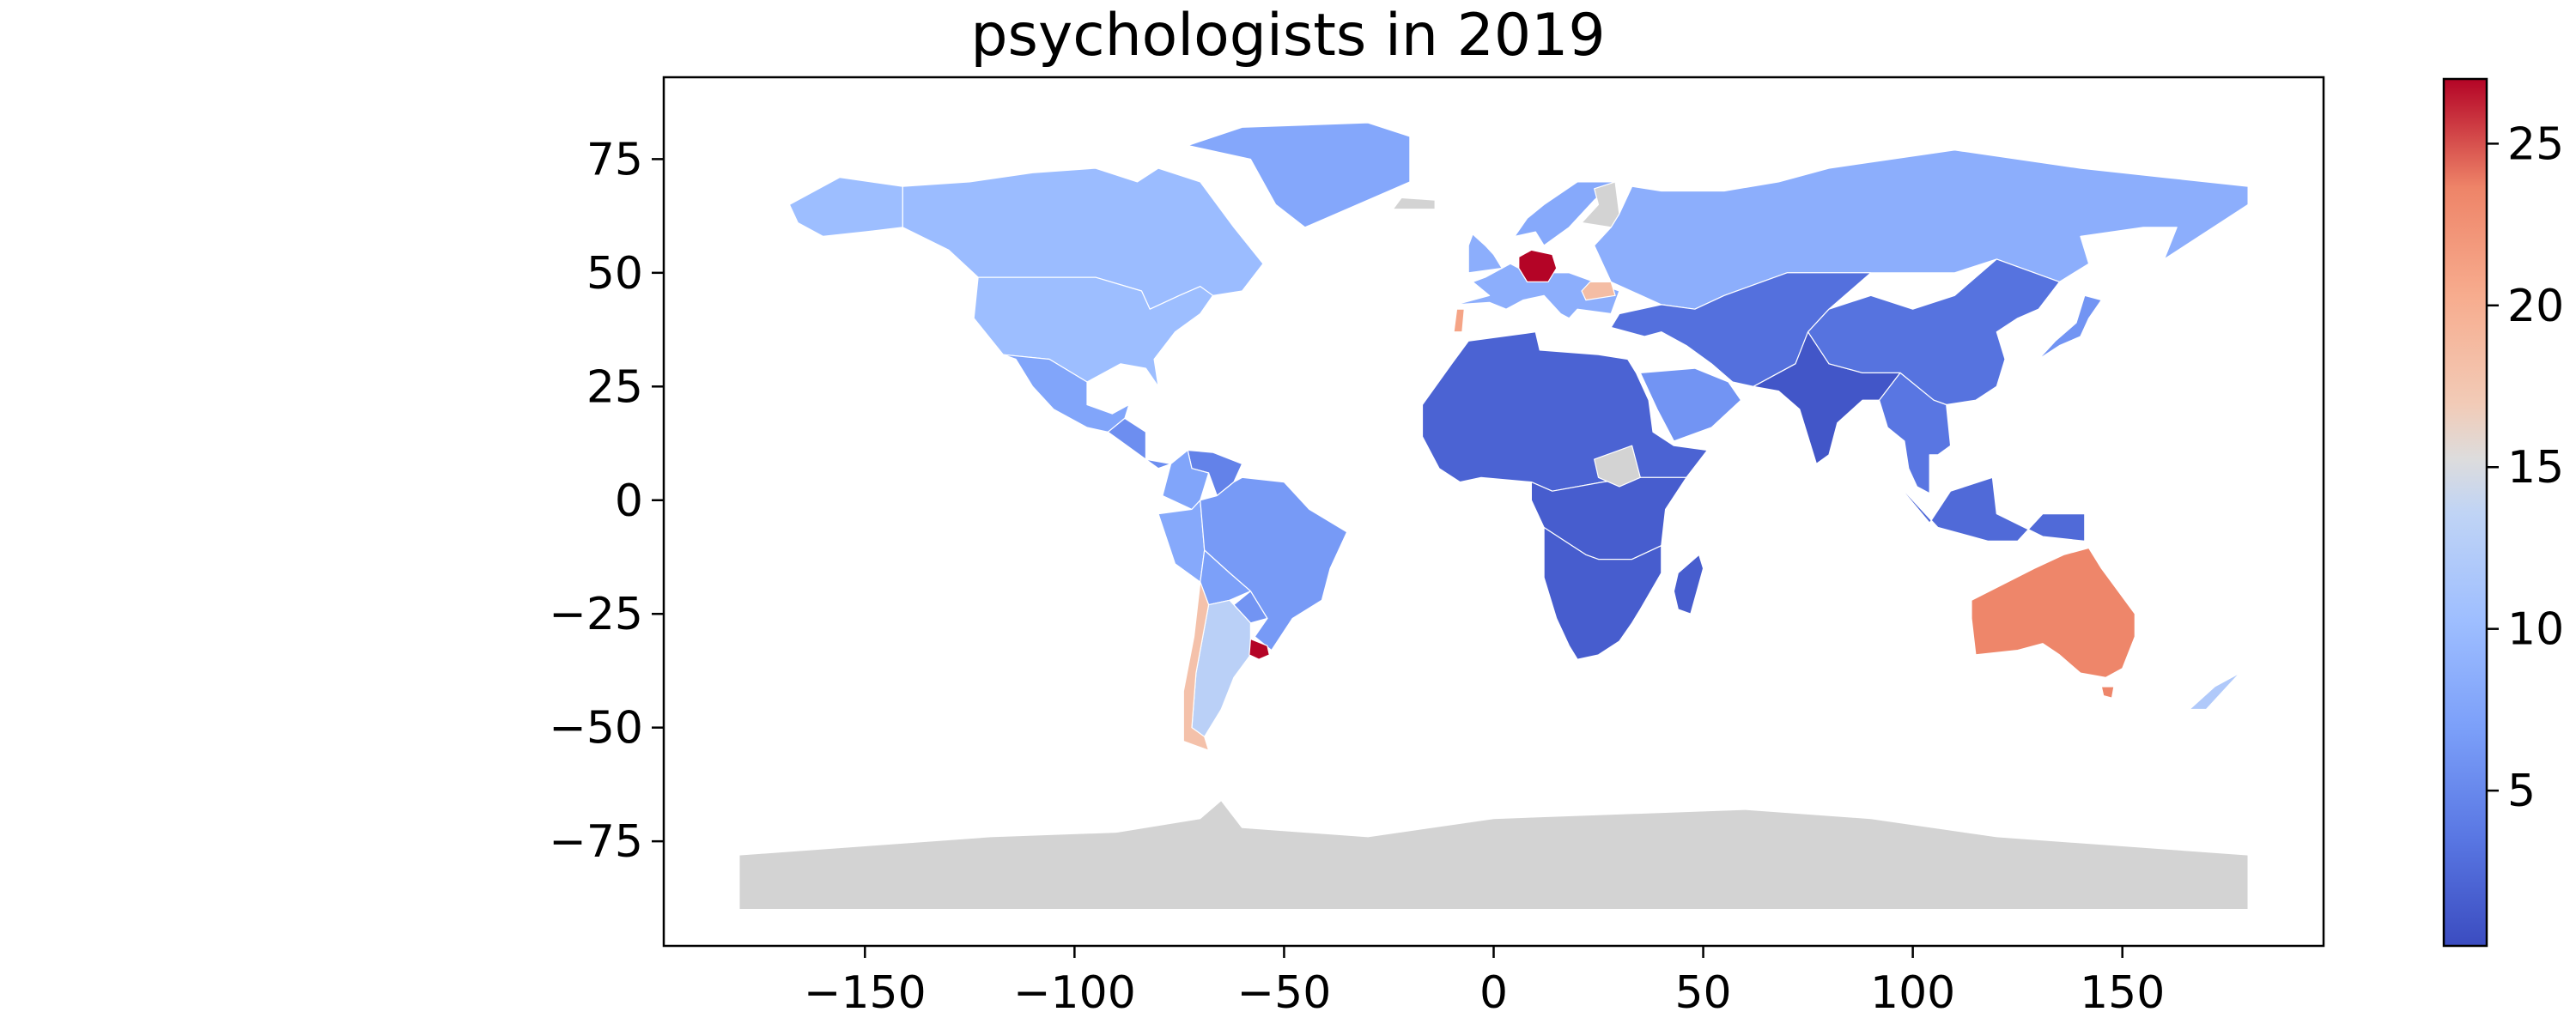  What do you see at coordinates (1690, 404) in the screenshot?
I see `region-saudi-arabia` at bounding box center [1690, 404].